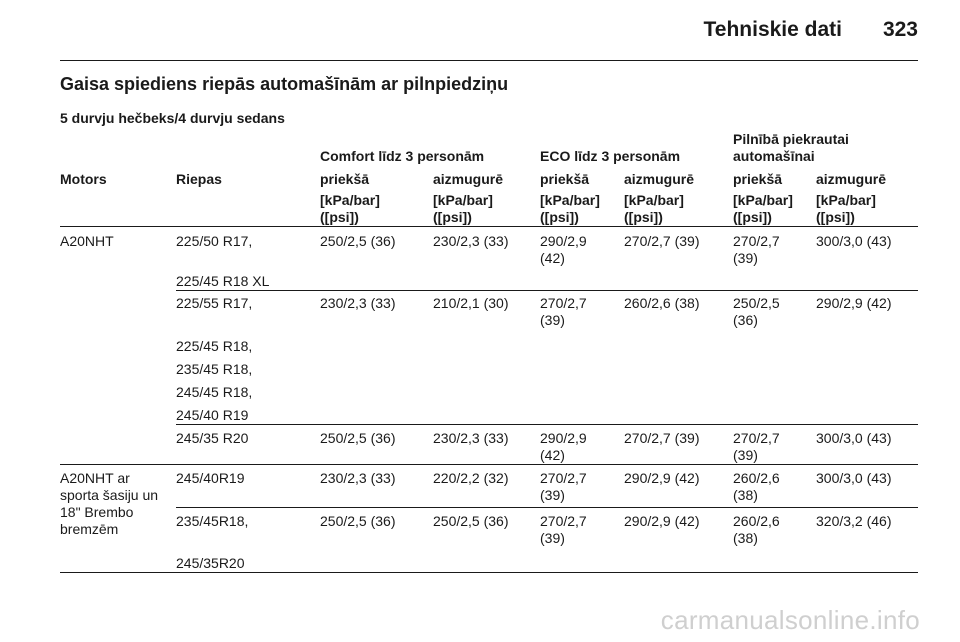 This screenshot has height=642, width=960. I want to click on group-header: Comfort līdz 3 personām, so click(402, 156).